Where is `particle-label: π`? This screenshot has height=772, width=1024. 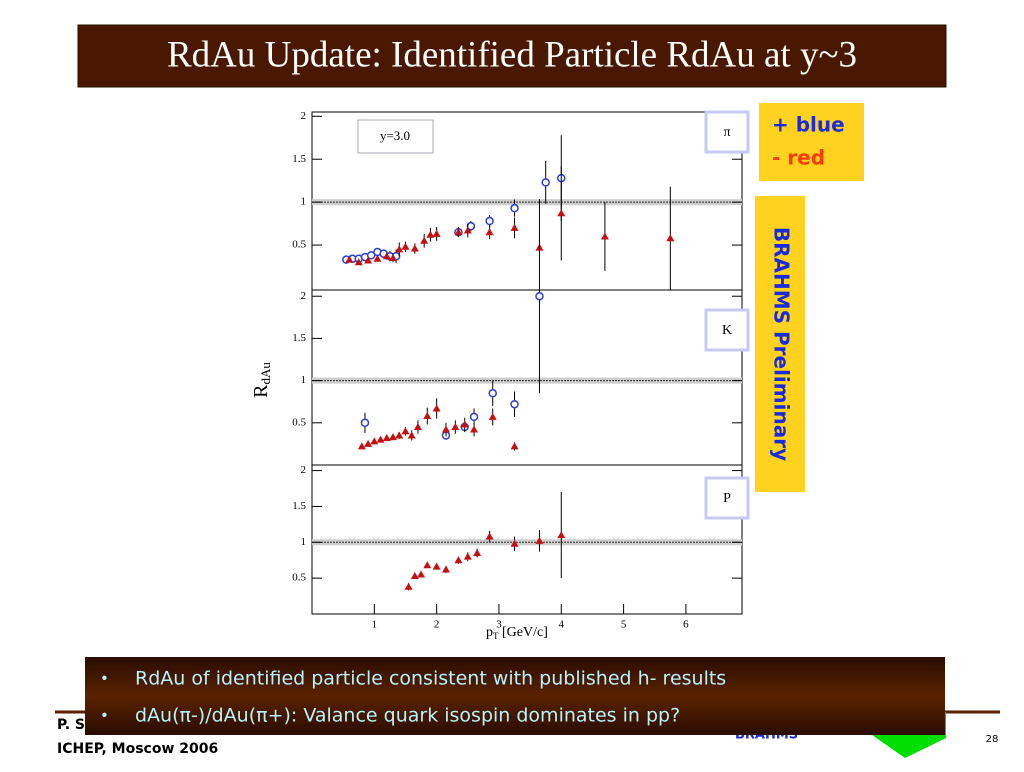 particle-label: π is located at coordinates (726, 132).